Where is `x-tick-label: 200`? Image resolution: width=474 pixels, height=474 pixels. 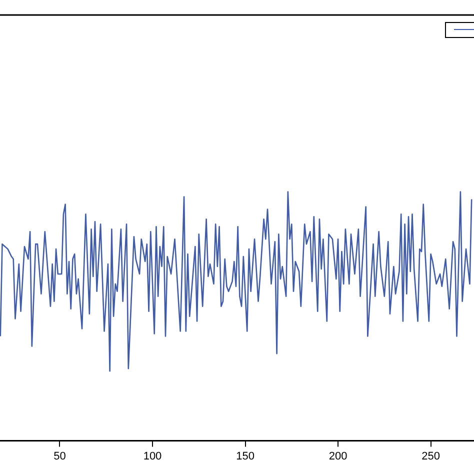
x-tick-label: 200 is located at coordinates (338, 456).